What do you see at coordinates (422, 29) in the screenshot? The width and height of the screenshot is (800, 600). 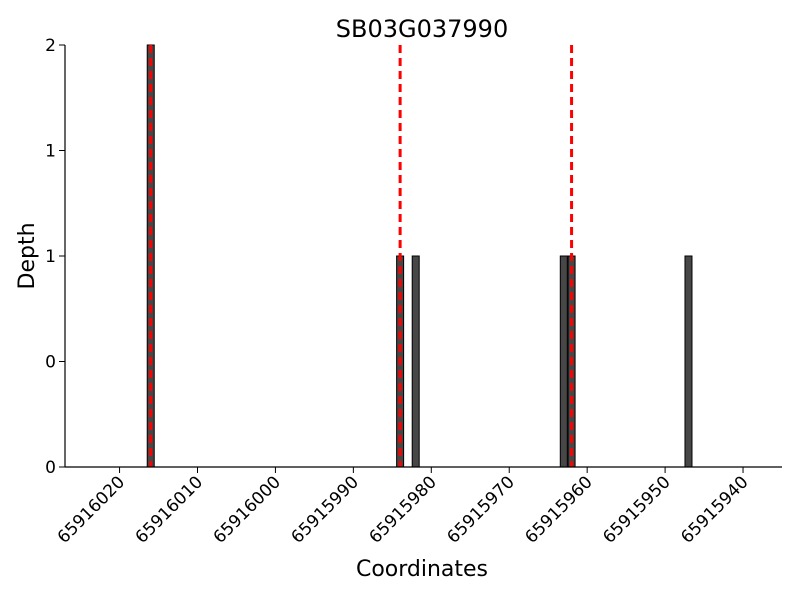 I see `chart-title: SB03G037990` at bounding box center [422, 29].